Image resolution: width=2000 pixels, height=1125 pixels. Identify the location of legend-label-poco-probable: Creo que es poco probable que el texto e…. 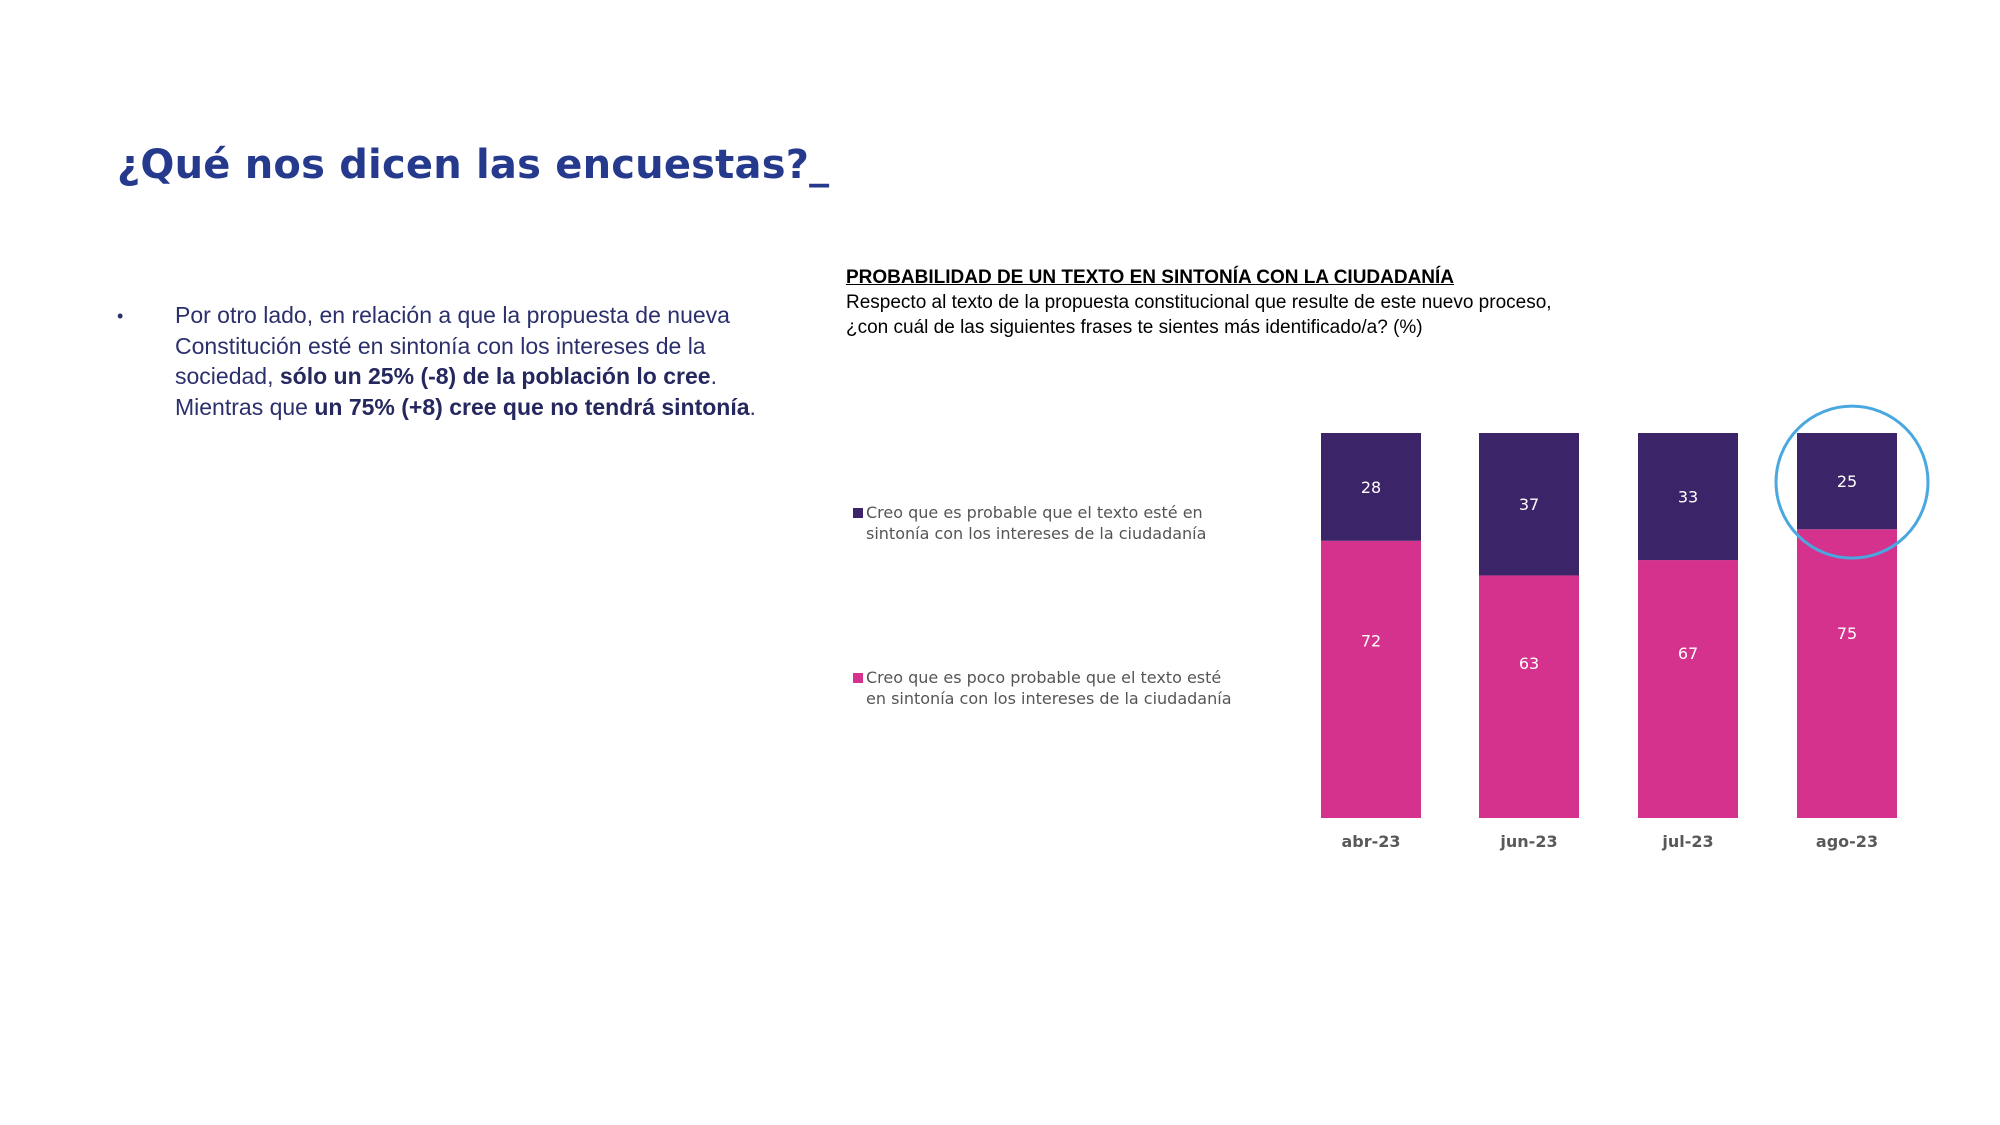
(1049, 688).